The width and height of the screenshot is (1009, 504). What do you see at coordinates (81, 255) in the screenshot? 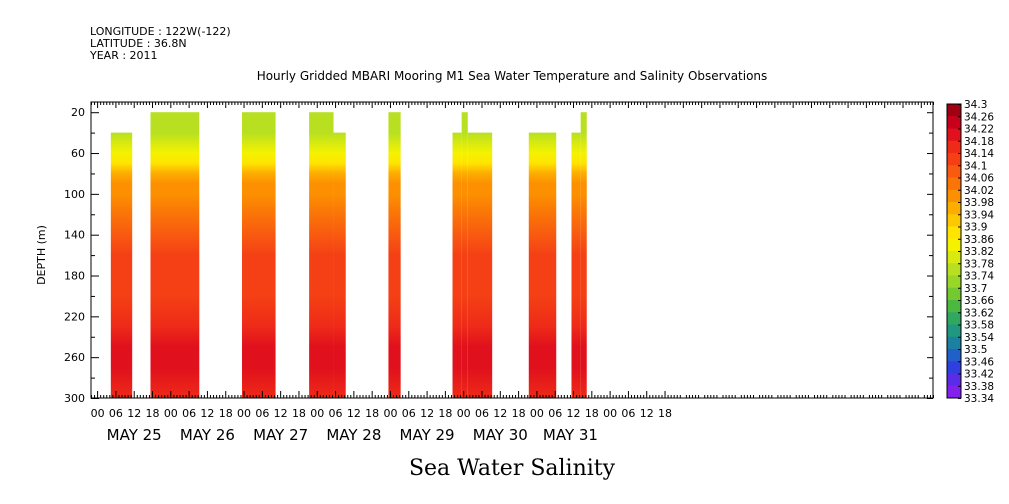
I see `y-axis-ticks: 20 60 100 140 180 220 260 300` at bounding box center [81, 255].